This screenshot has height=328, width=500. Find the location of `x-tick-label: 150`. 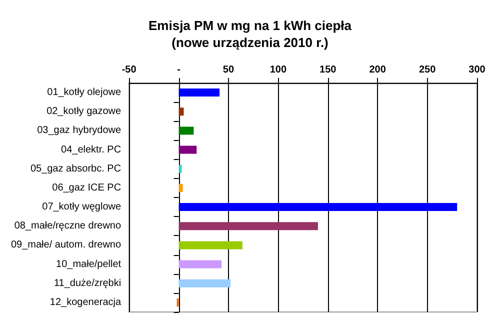

x-tick-label: 150 is located at coordinates (328, 70).